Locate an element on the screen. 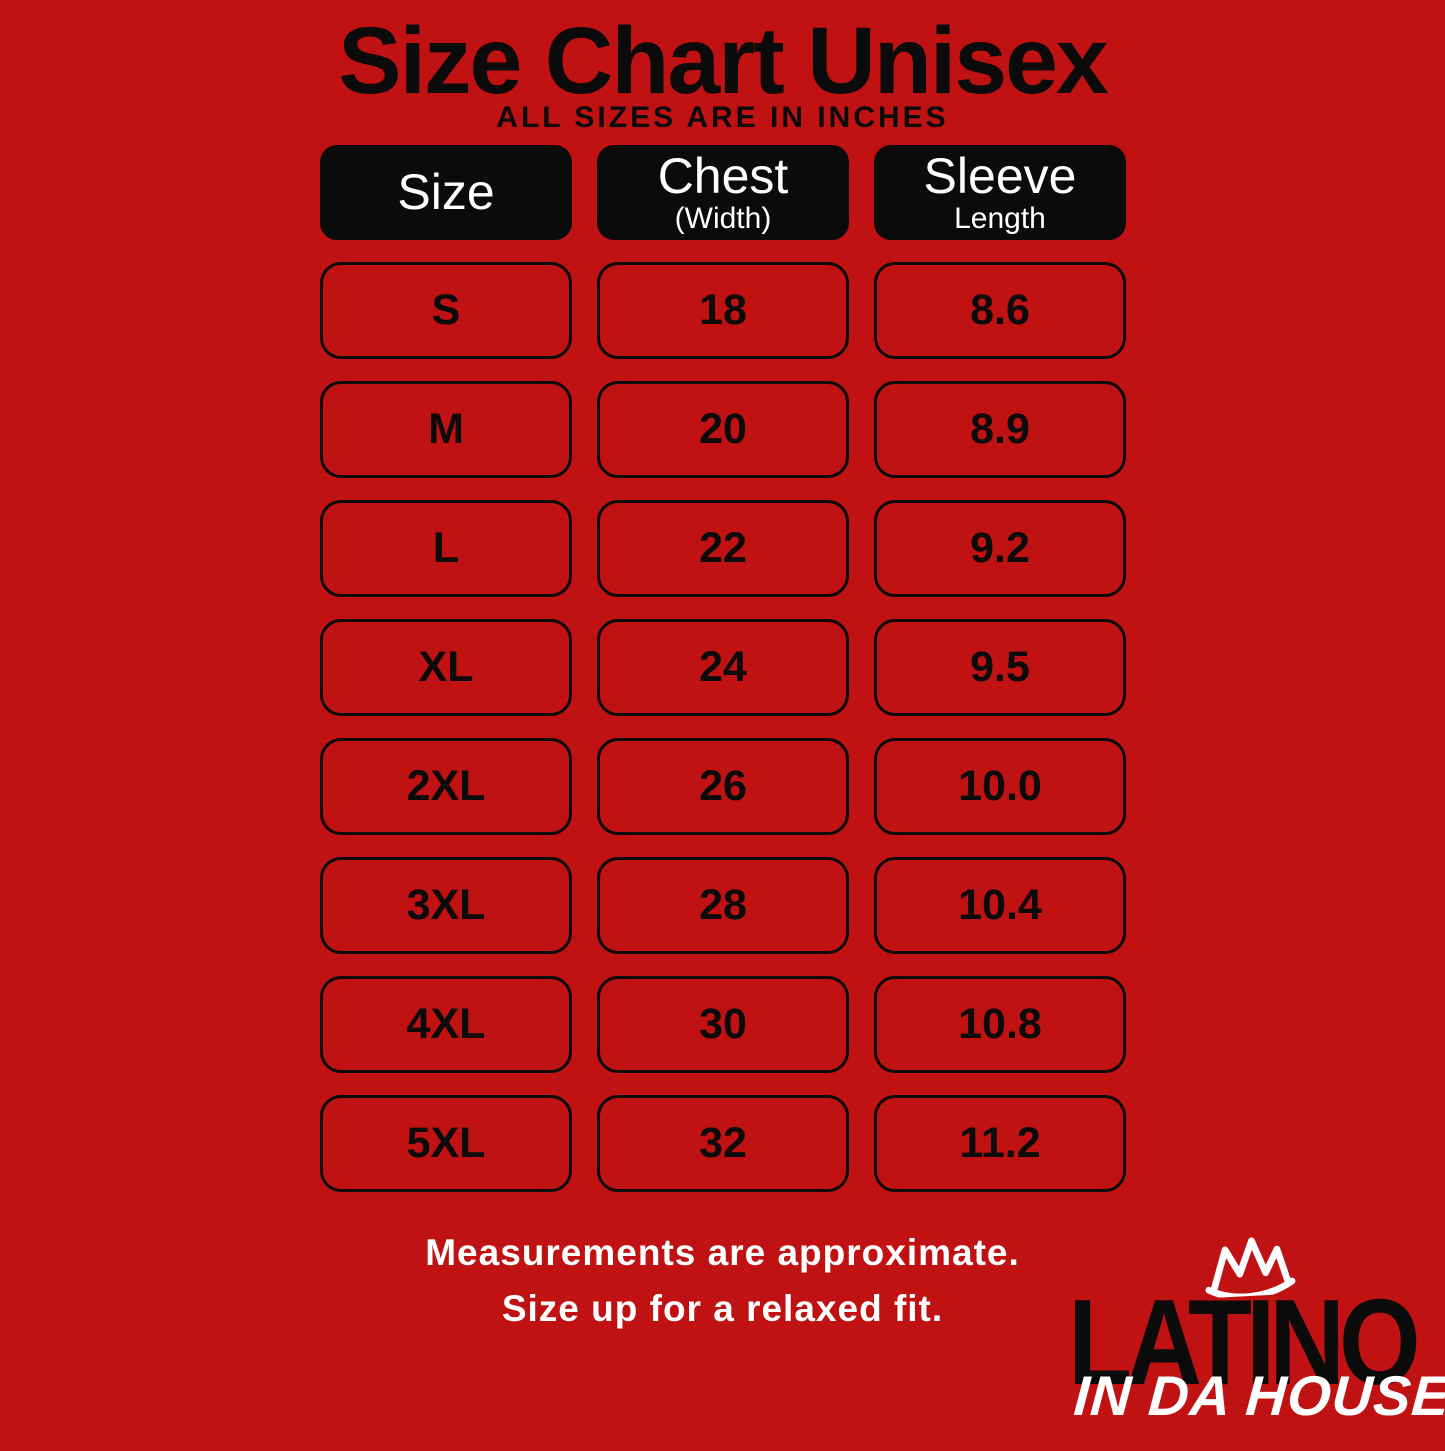 The height and width of the screenshot is (1451, 1445). chest-cell: 32 is located at coordinates (723, 1143).